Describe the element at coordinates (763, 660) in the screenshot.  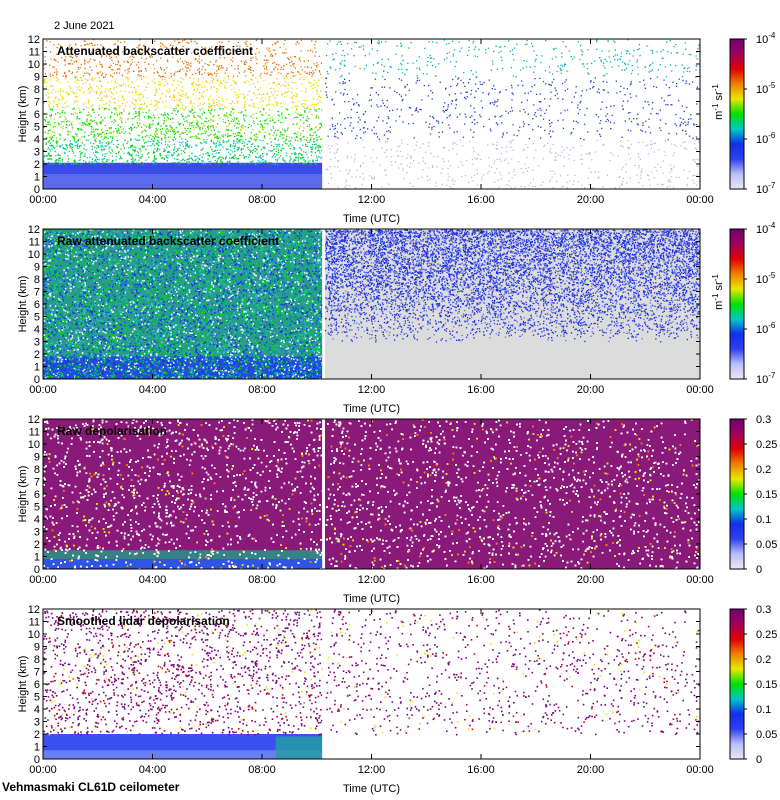
I see `colorbar-tick-label: 0.2` at that location.